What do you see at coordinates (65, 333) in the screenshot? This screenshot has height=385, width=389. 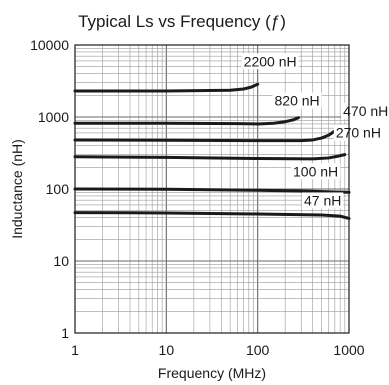 I see `y-tick-label: 1` at bounding box center [65, 333].